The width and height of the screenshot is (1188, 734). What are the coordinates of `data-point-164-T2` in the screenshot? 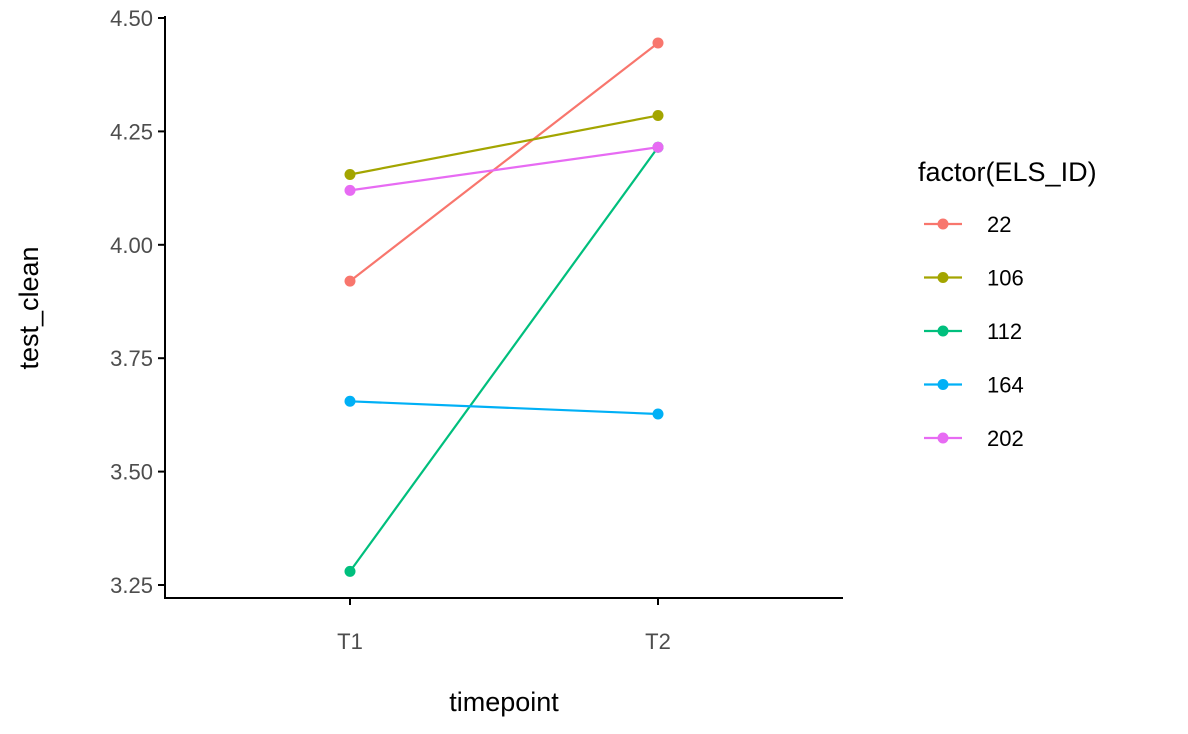 It's located at (658, 414).